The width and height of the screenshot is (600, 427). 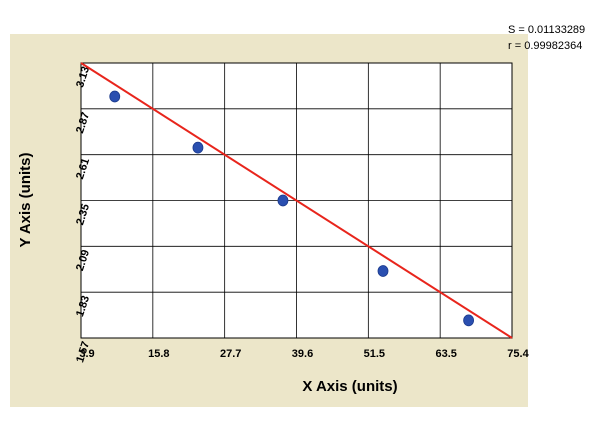 I want to click on x-tick-label: 15.8, so click(x=158, y=354).